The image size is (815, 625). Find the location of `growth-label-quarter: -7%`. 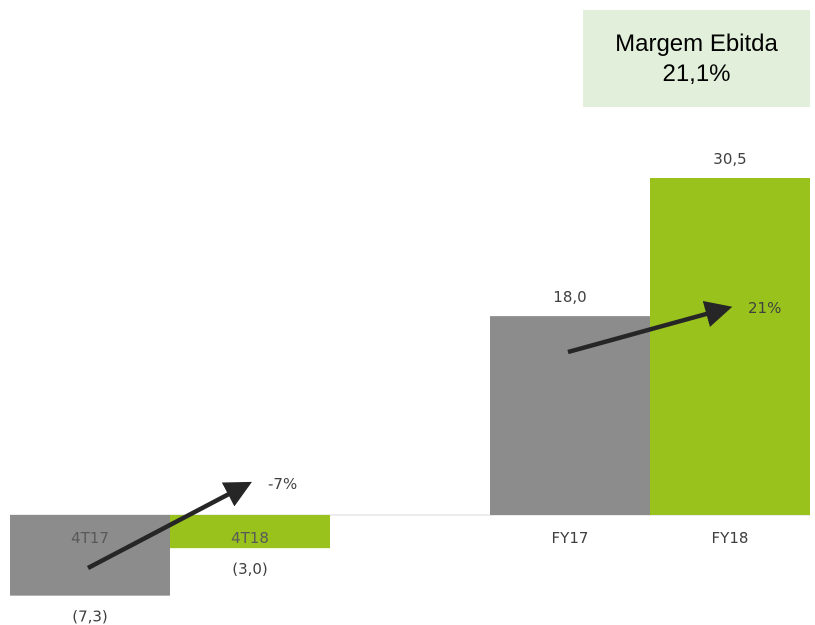

growth-label-quarter: -7% is located at coordinates (282, 484).